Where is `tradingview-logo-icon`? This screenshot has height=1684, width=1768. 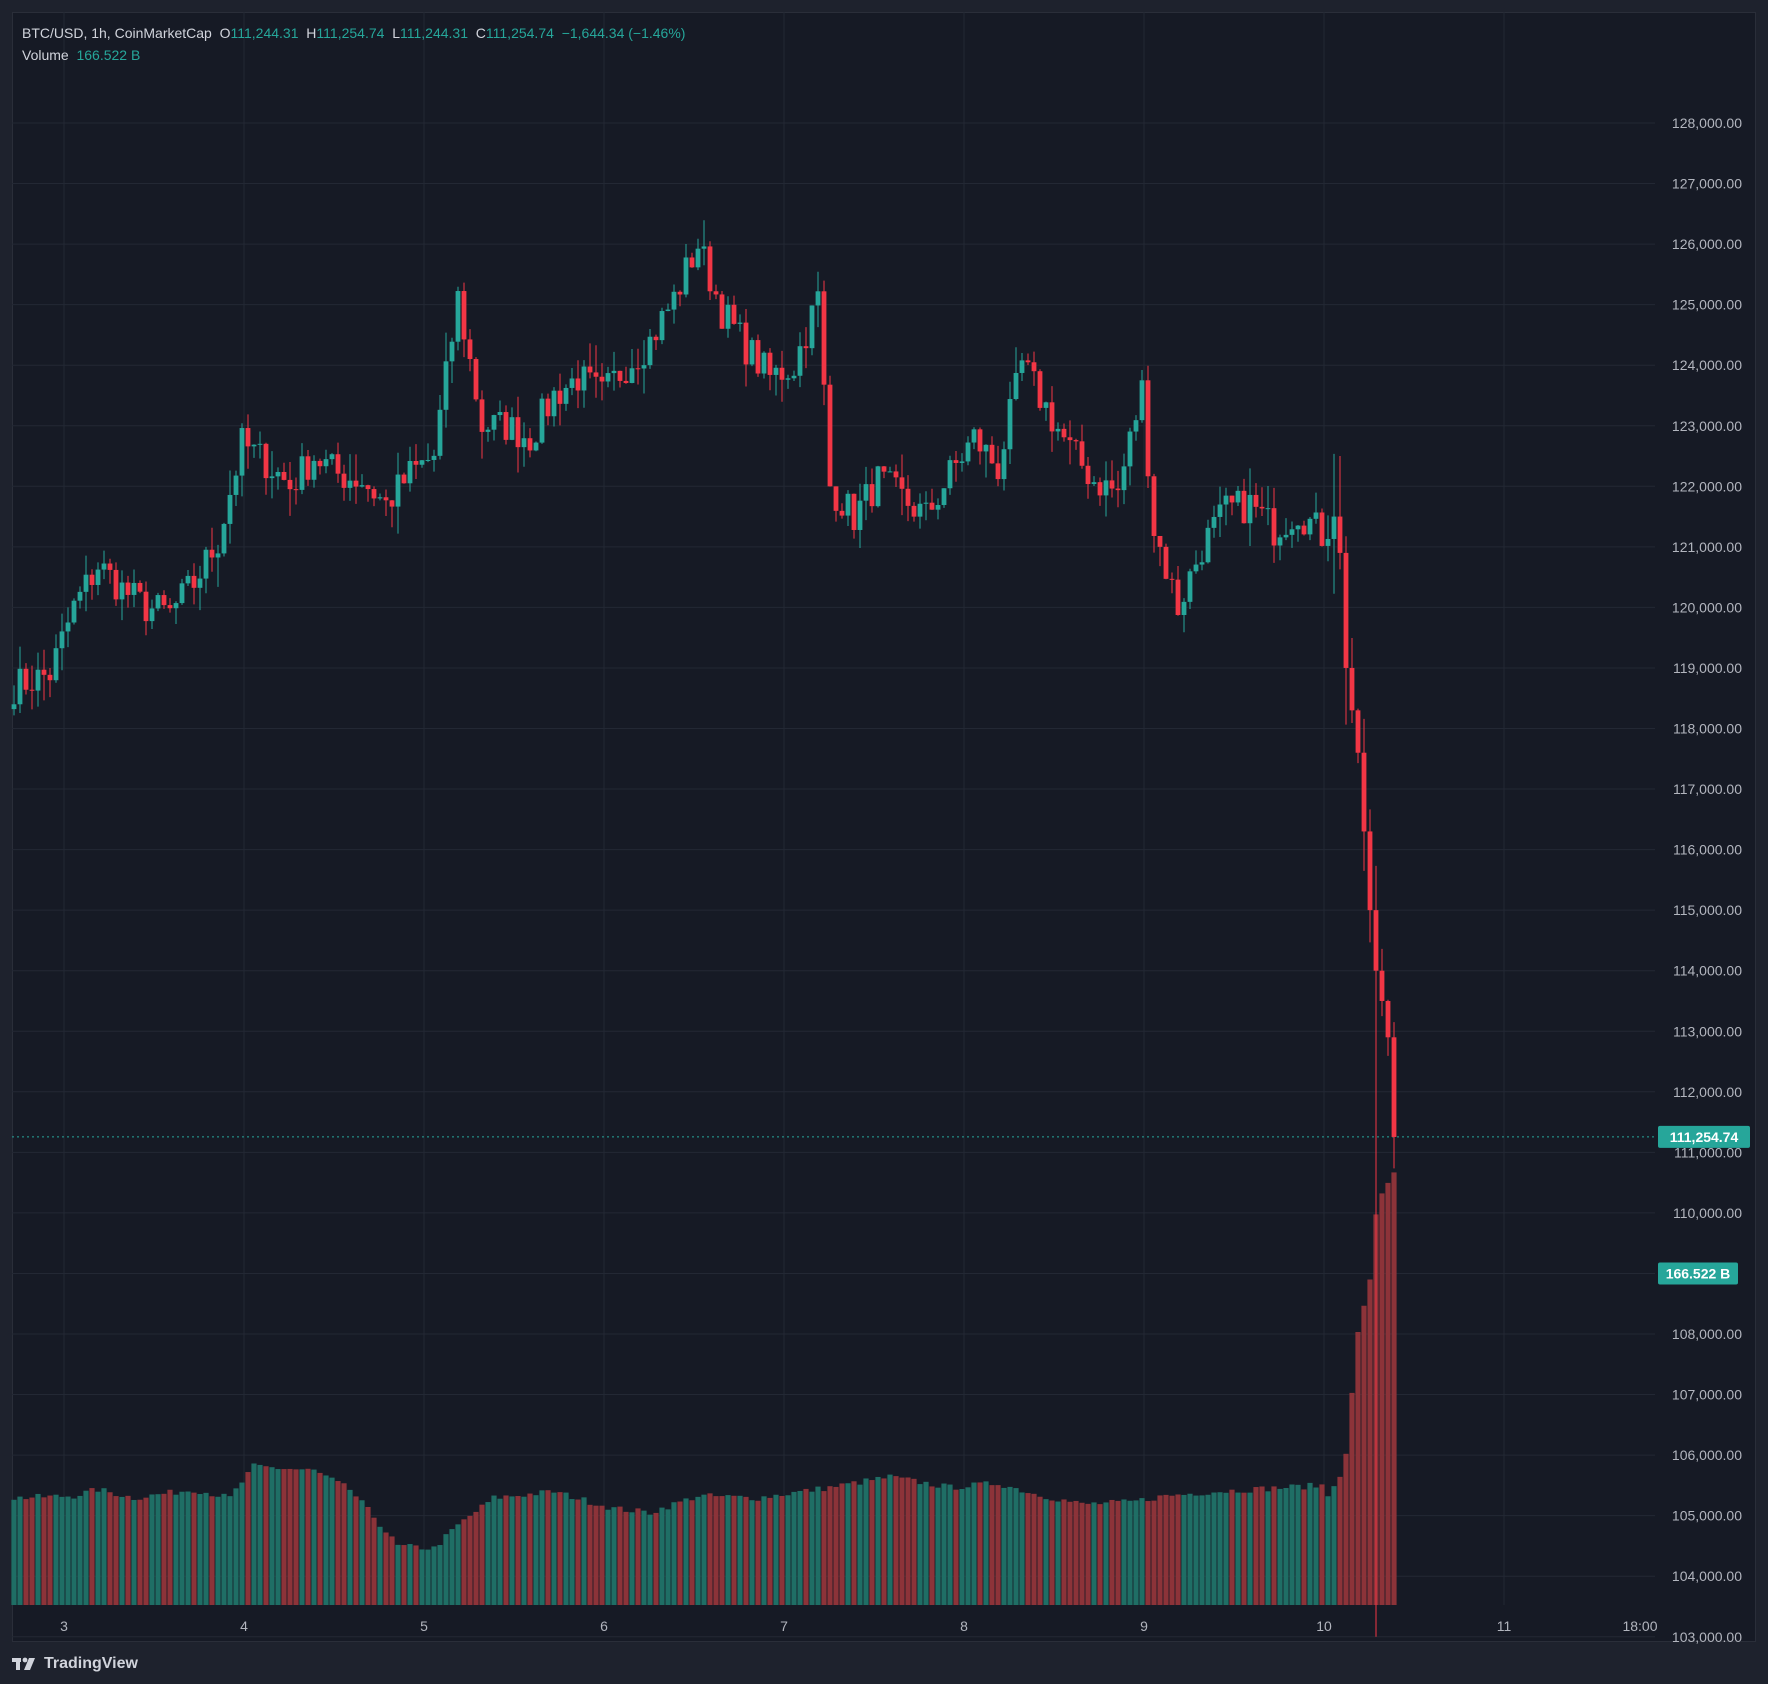
tradingview-logo-icon is located at coordinates (23, 1663).